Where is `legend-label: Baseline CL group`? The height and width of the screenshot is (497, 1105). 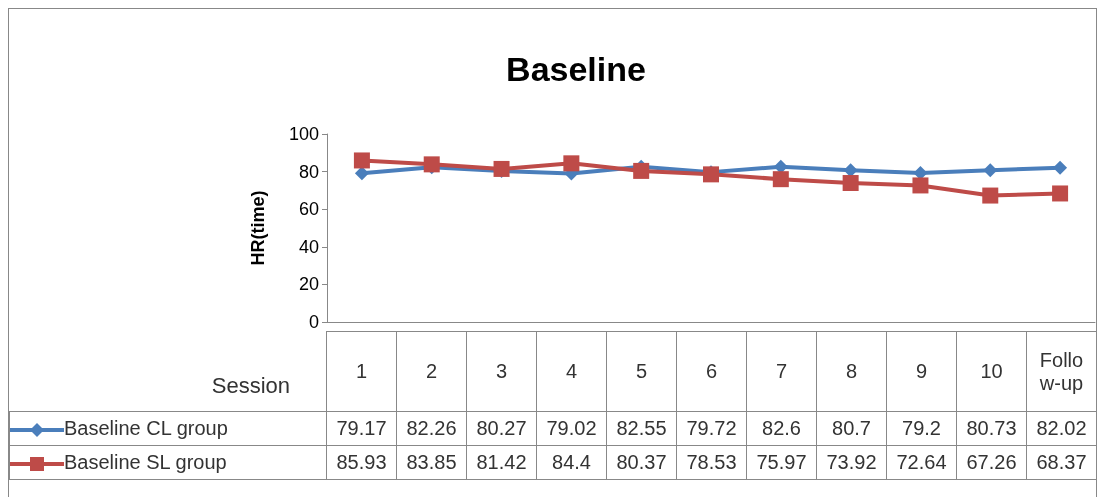
legend-label: Baseline CL group is located at coordinates (146, 428).